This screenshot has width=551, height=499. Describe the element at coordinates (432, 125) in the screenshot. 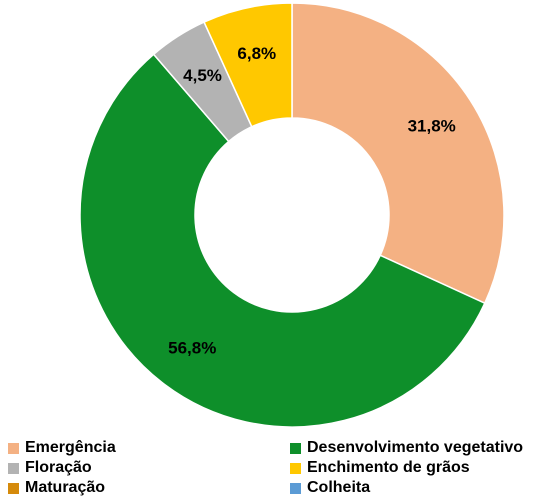

I see `data-label-0: 31,8%` at that location.